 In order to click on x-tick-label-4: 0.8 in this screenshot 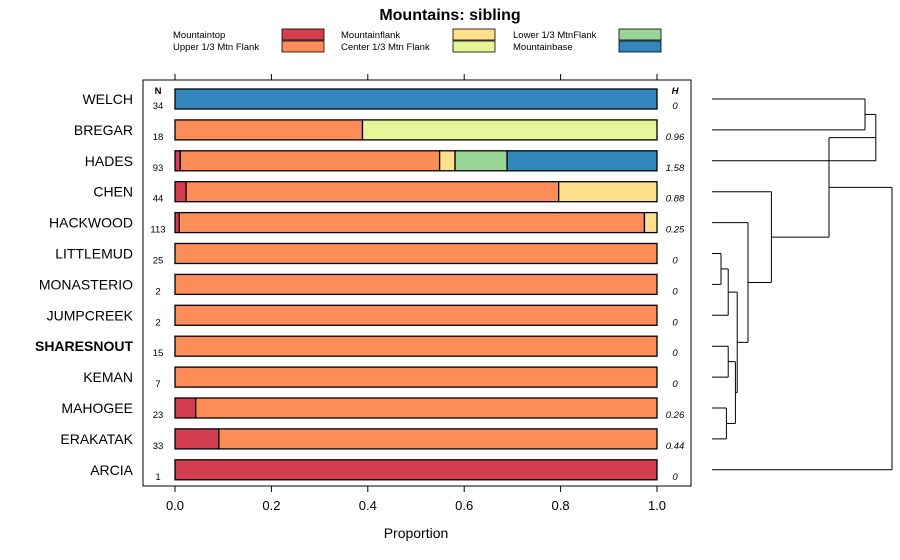, I will do `click(561, 505)`.